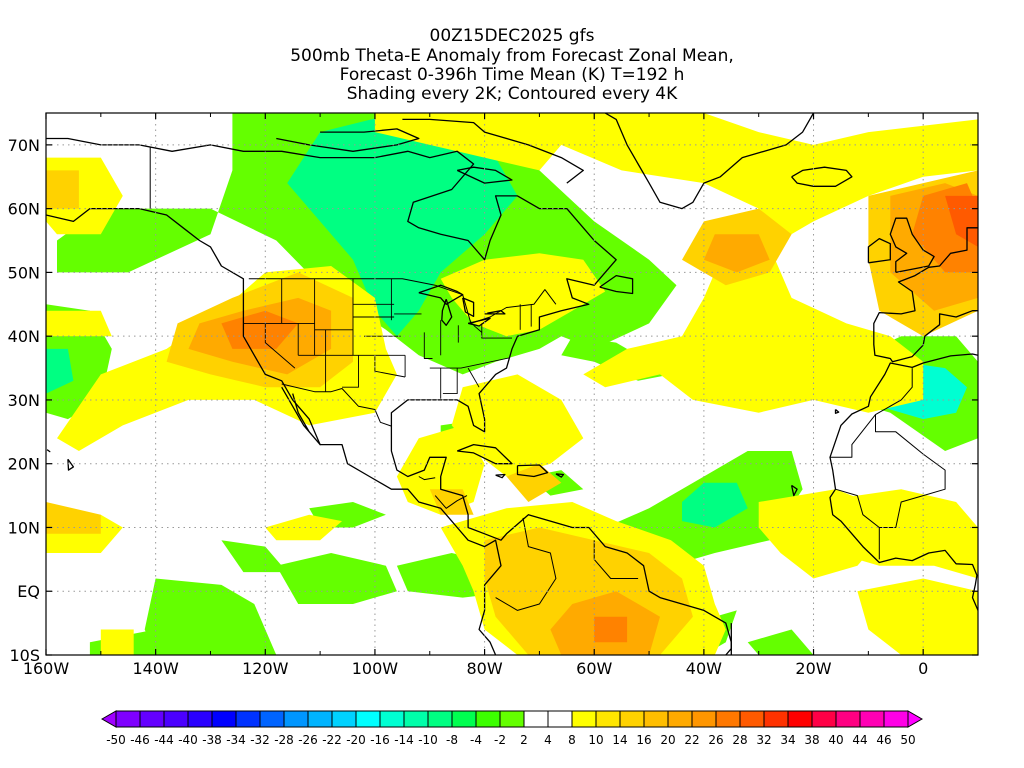 The image size is (1024, 768). I want to click on y-tick-label: 20N, so click(24, 464).